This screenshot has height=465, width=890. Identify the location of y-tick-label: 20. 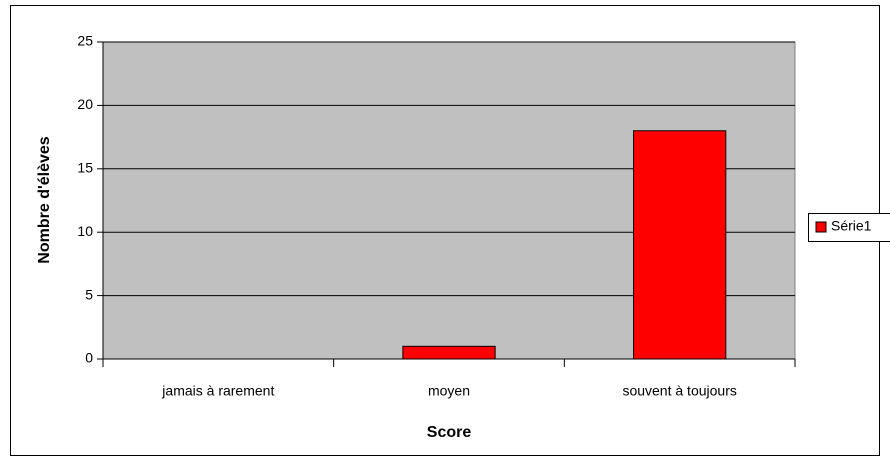
(85, 104).